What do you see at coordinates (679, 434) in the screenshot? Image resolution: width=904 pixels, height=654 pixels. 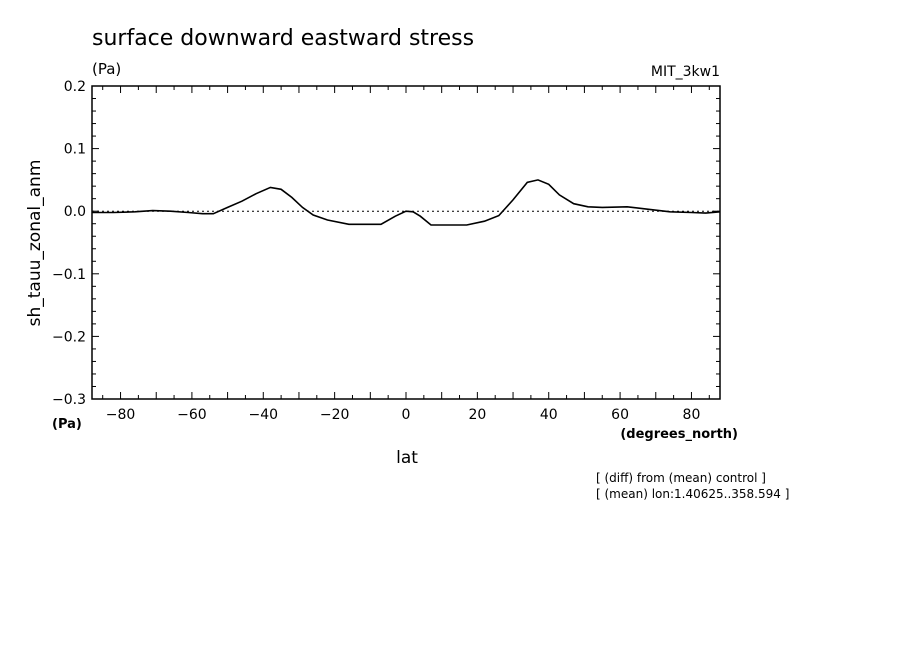 I see `x-axis-units: (degrees_north)` at bounding box center [679, 434].